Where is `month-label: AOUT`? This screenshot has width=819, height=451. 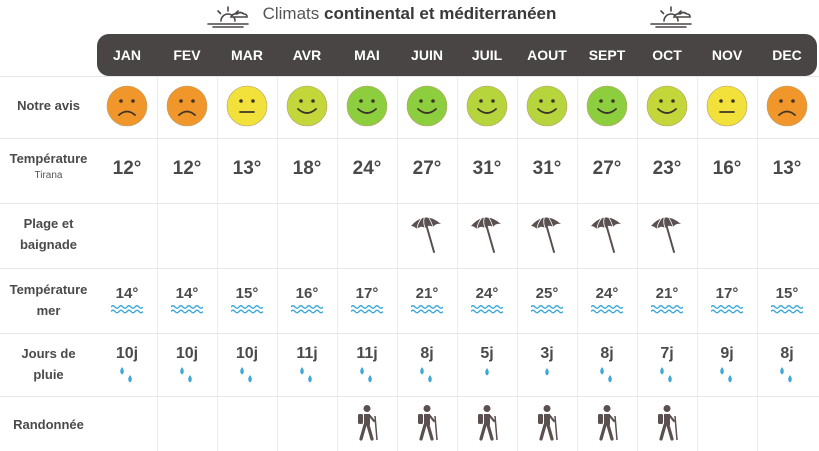 month-label: AOUT is located at coordinates (547, 55).